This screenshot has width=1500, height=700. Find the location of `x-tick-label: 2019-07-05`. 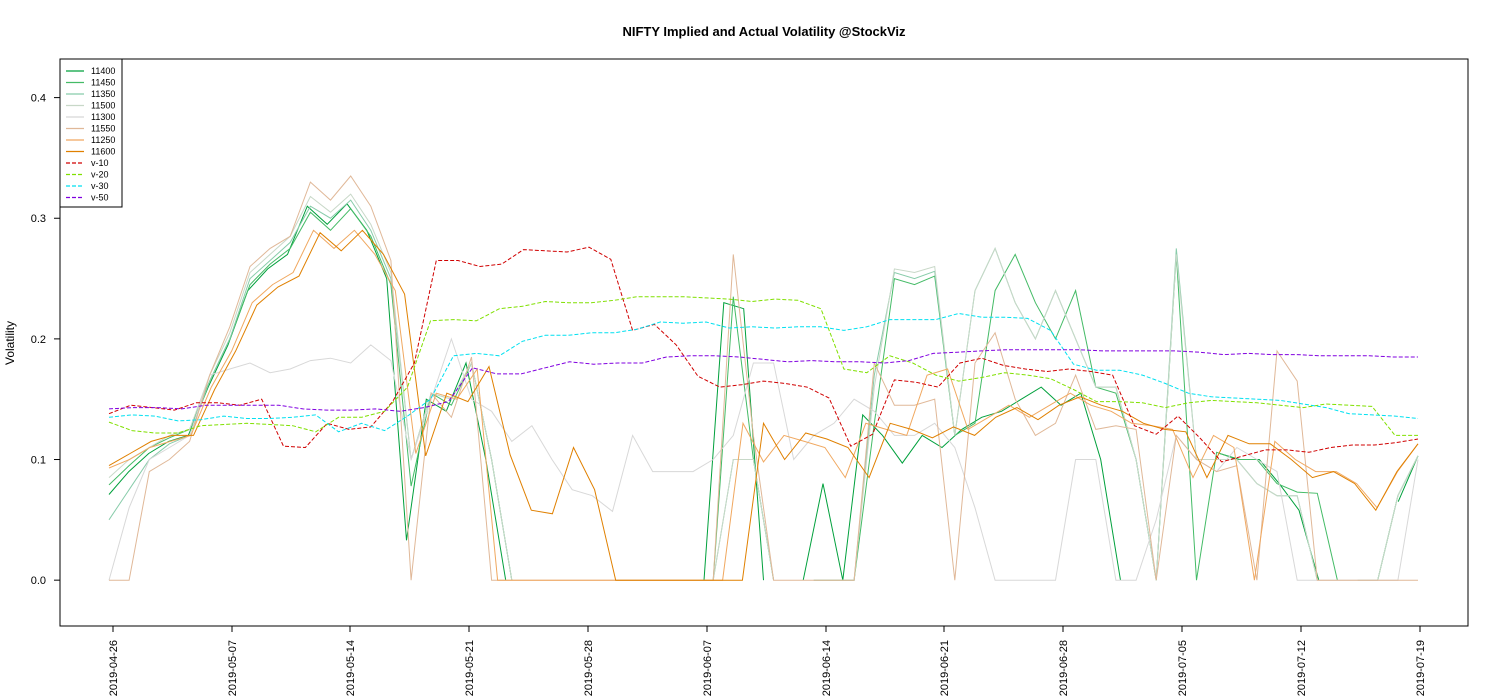

x-tick-label: 2019-07-05 is located at coordinates (1183, 668).